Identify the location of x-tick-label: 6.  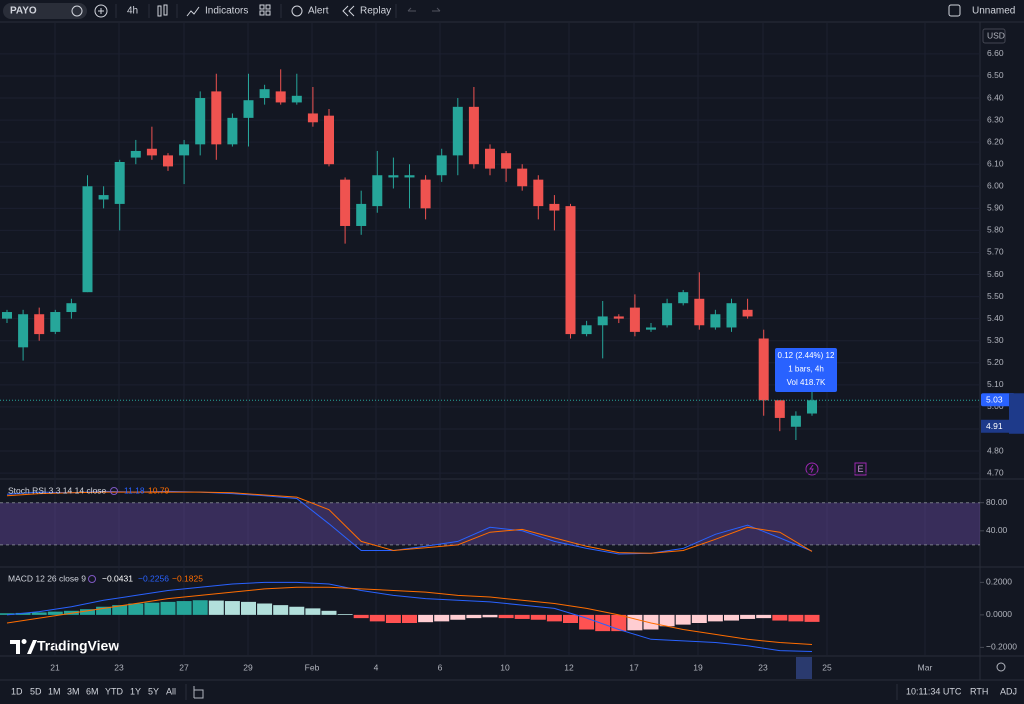
(440, 667).